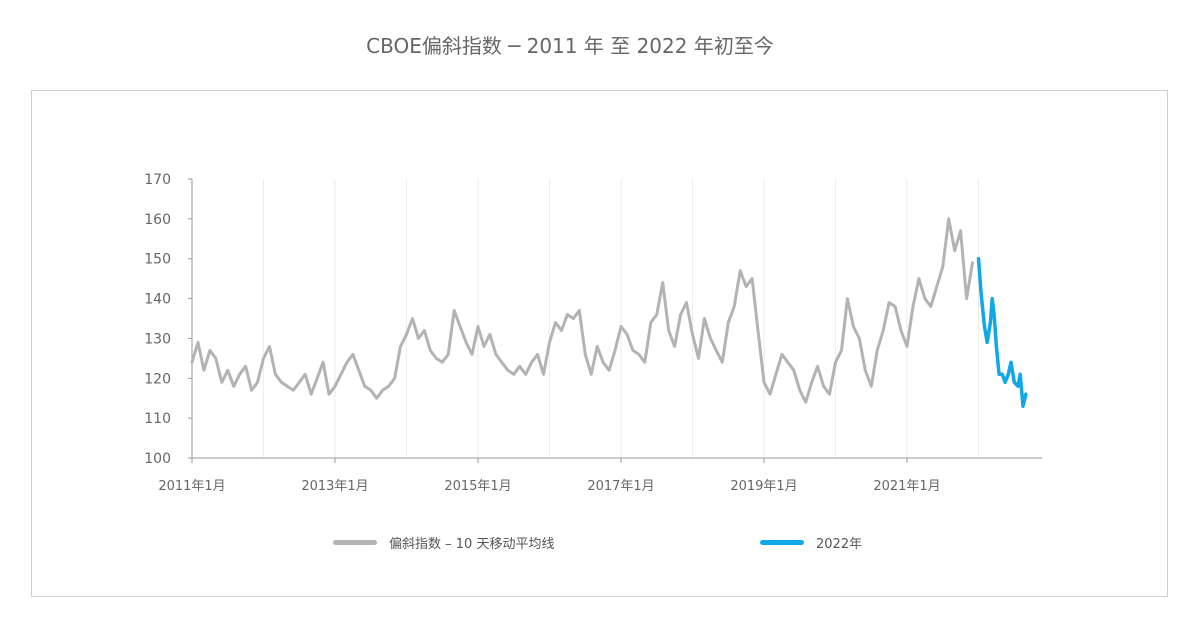  I want to click on y-tick-label: 120, so click(157, 379).